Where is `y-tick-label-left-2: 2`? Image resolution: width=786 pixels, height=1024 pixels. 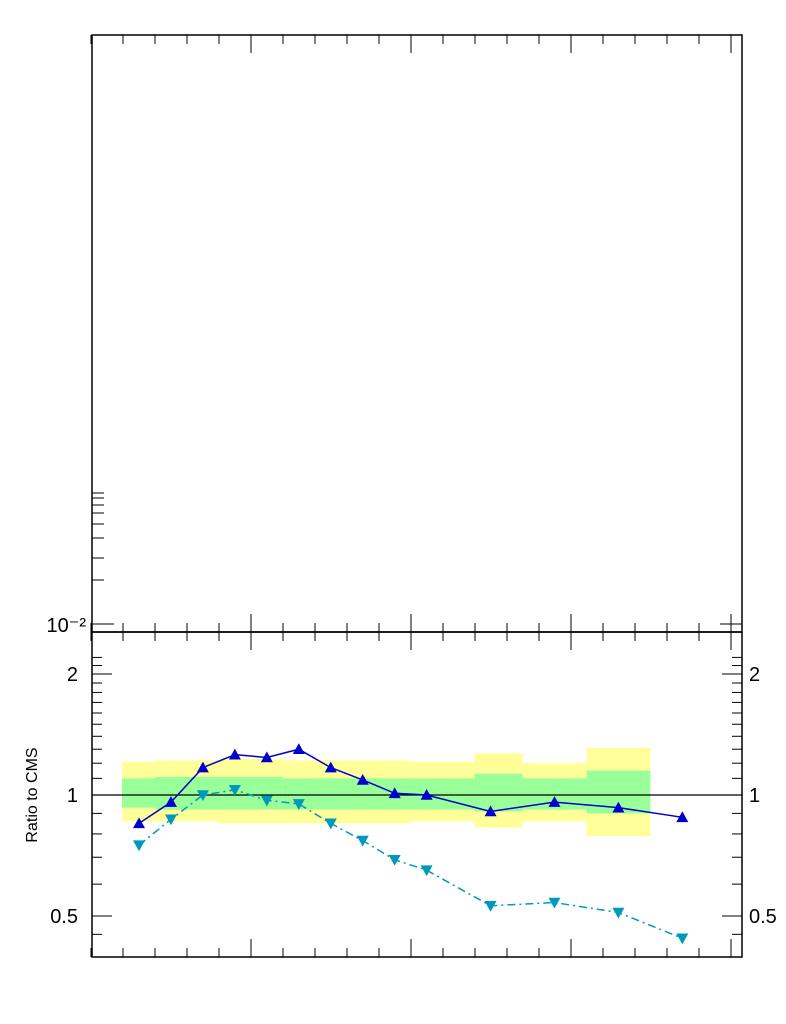 y-tick-label-left-2: 2 is located at coordinates (72, 675).